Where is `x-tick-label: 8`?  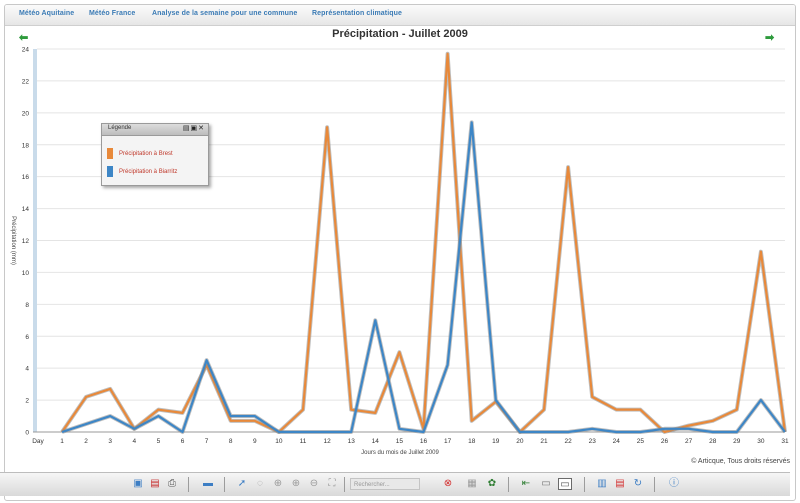
x-tick-label: 8 is located at coordinates (231, 441).